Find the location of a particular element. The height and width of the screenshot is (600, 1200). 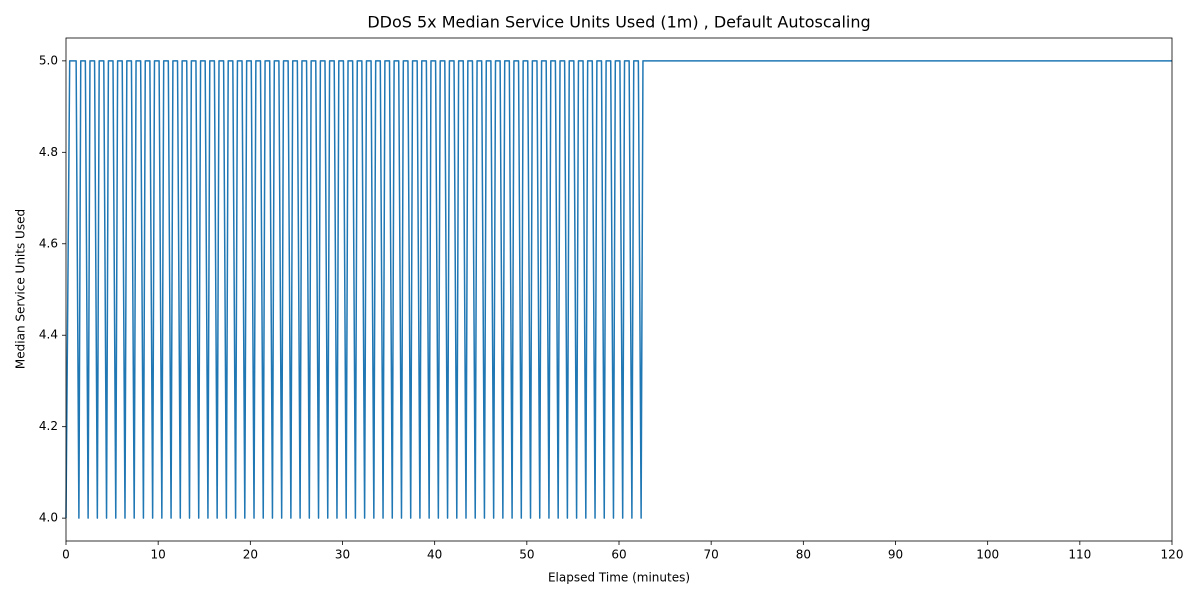

y-tick-label: 4.2 is located at coordinates (48, 426).